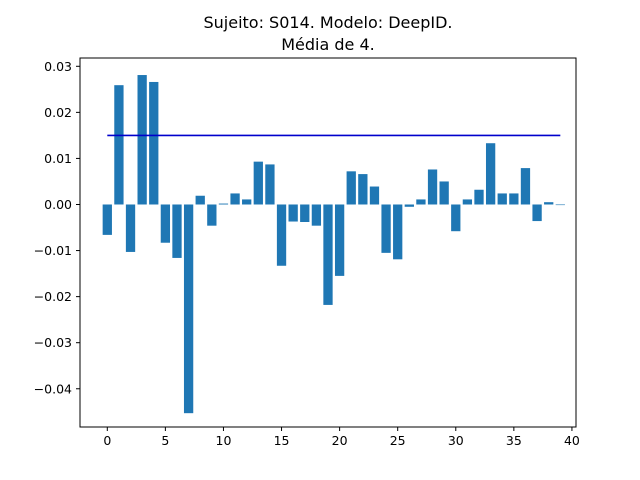 The width and height of the screenshot is (640, 480). What do you see at coordinates (58, 204) in the screenshot?
I see `y-tick-label: 0.00` at bounding box center [58, 204].